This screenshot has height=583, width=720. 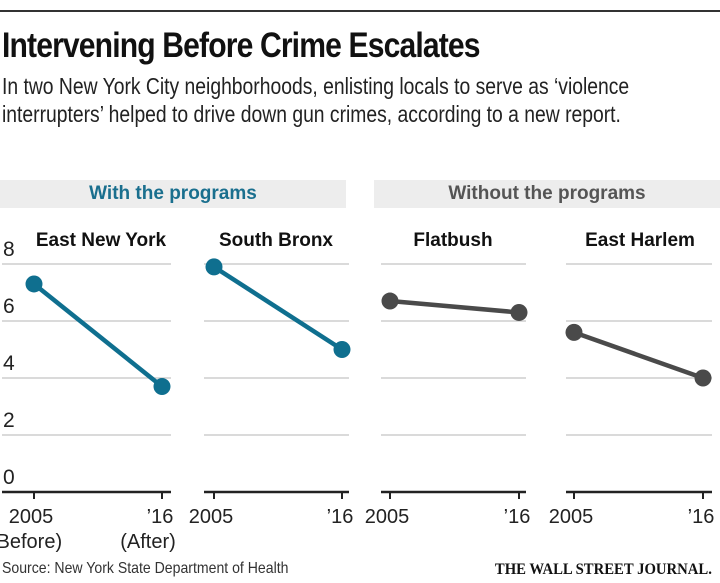 I want to click on y-tick-label: 0, so click(x=9, y=477).